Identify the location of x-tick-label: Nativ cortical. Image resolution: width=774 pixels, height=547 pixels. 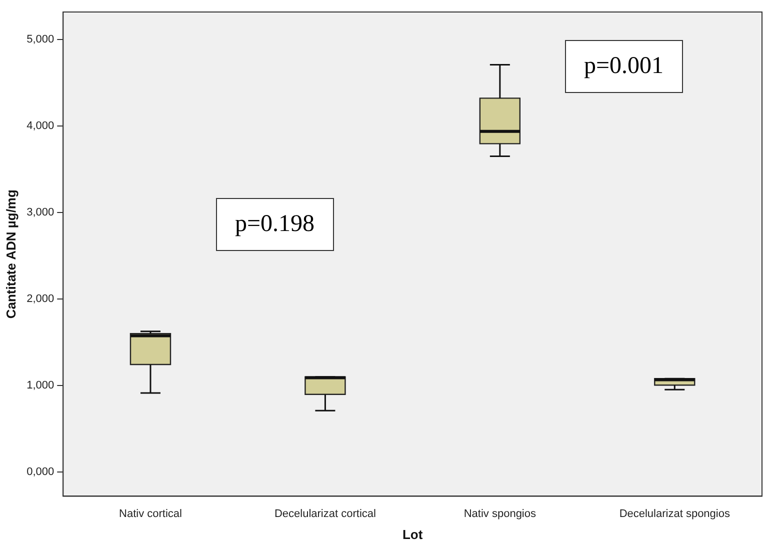
(150, 514).